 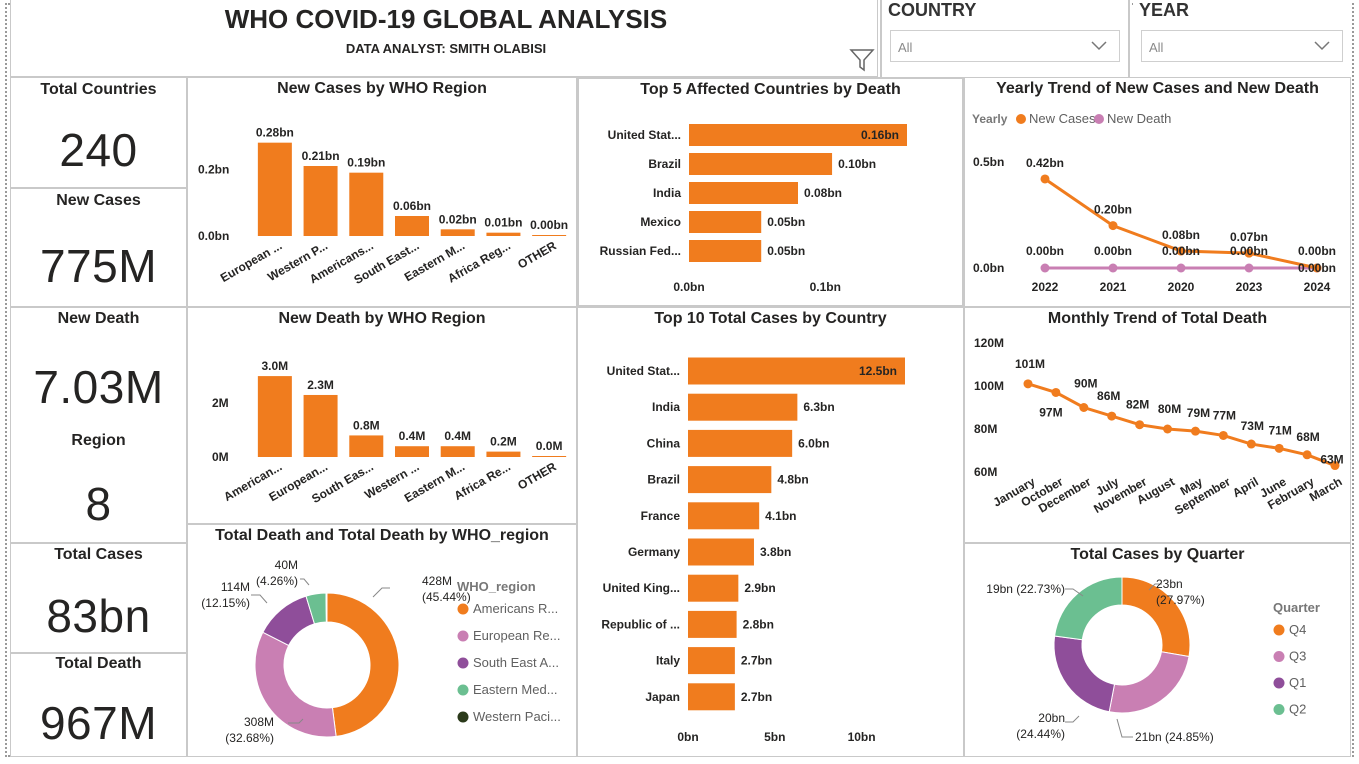 I want to click on legend-title: Quarter, so click(x=1296, y=607).